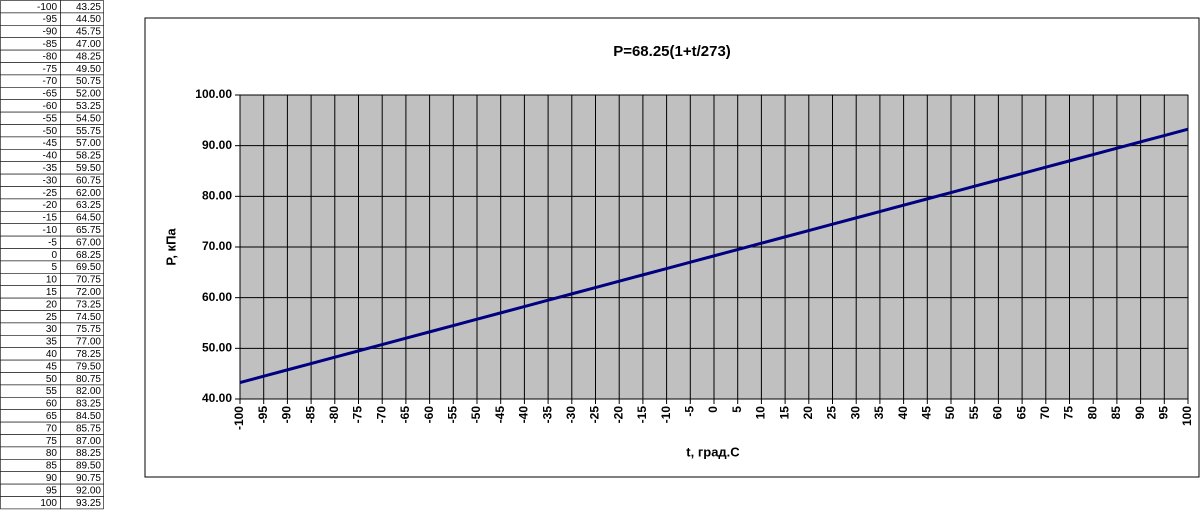 The width and height of the screenshot is (1200, 512). What do you see at coordinates (1021, 413) in the screenshot?
I see `x-tick-label: 65` at bounding box center [1021, 413].